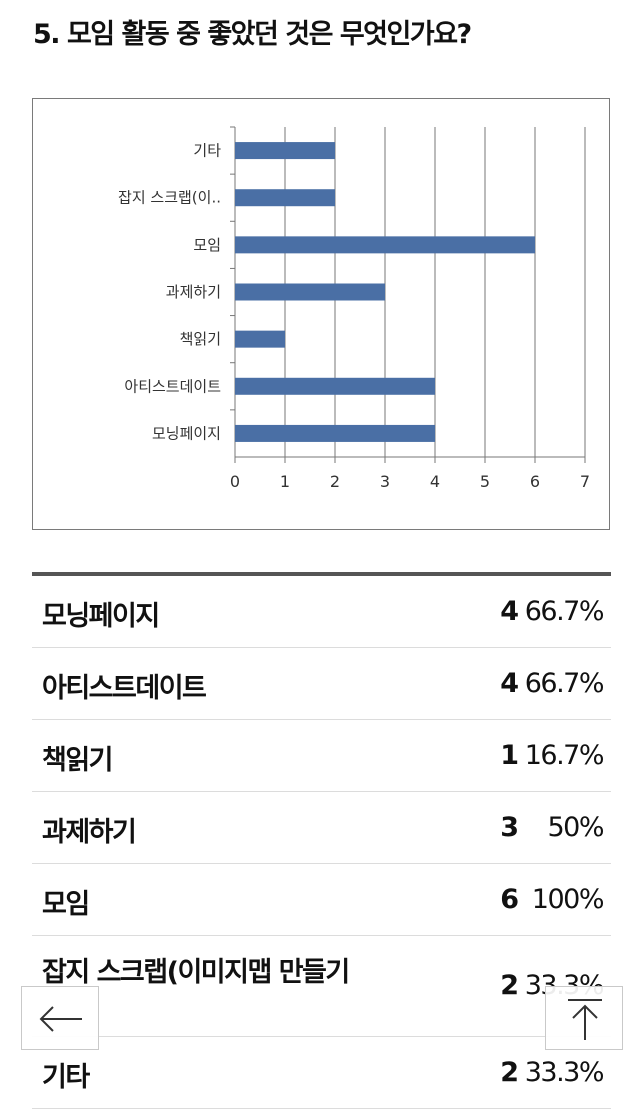  I want to click on row-label: 모닝페이지, so click(101, 616).